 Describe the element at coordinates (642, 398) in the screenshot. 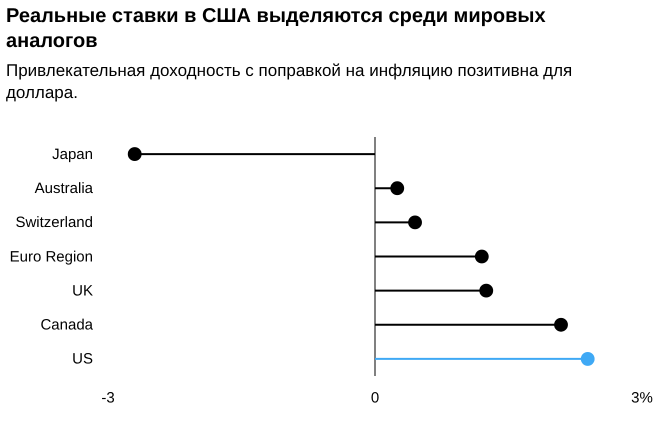

I see `x-tick-label: 3%` at that location.